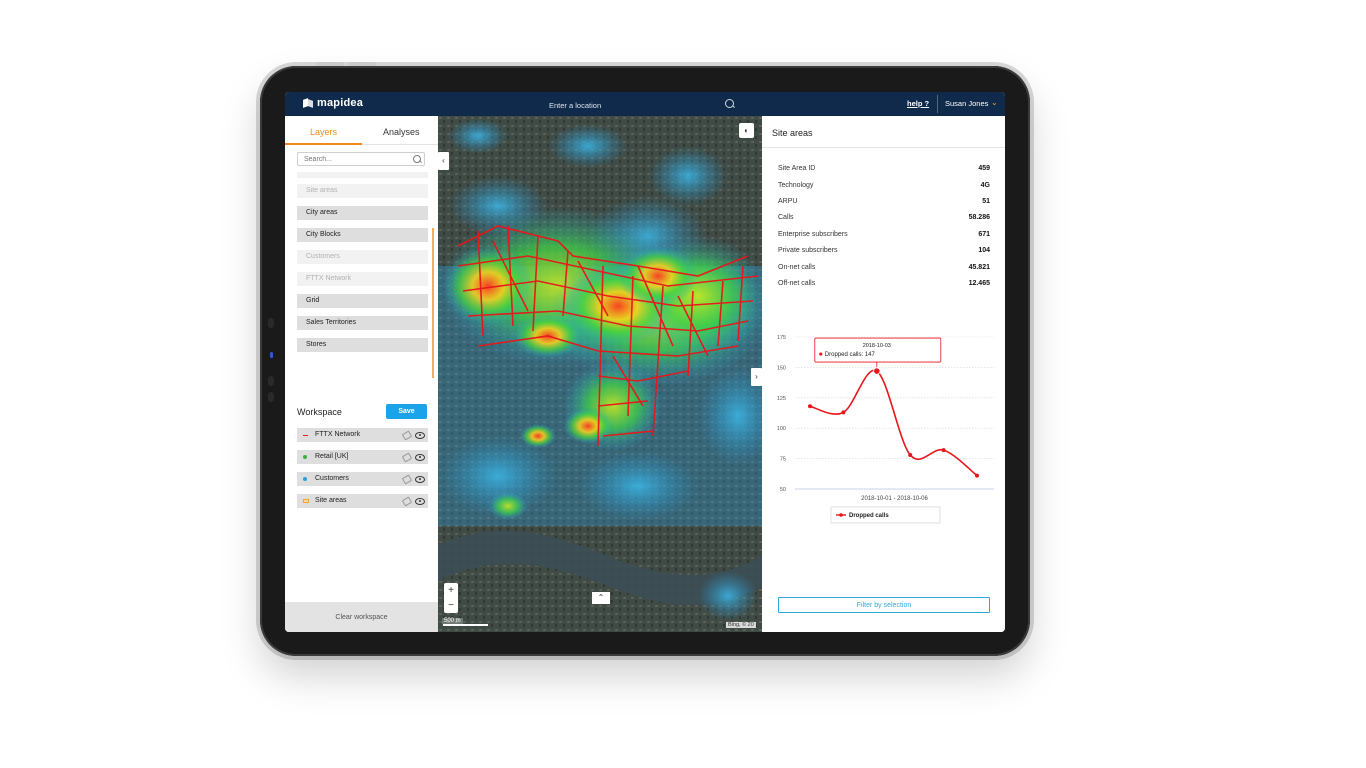 This screenshot has width=1366, height=768. Describe the element at coordinates (821, 354) in the screenshot. I see `tooltip-marker` at that location.